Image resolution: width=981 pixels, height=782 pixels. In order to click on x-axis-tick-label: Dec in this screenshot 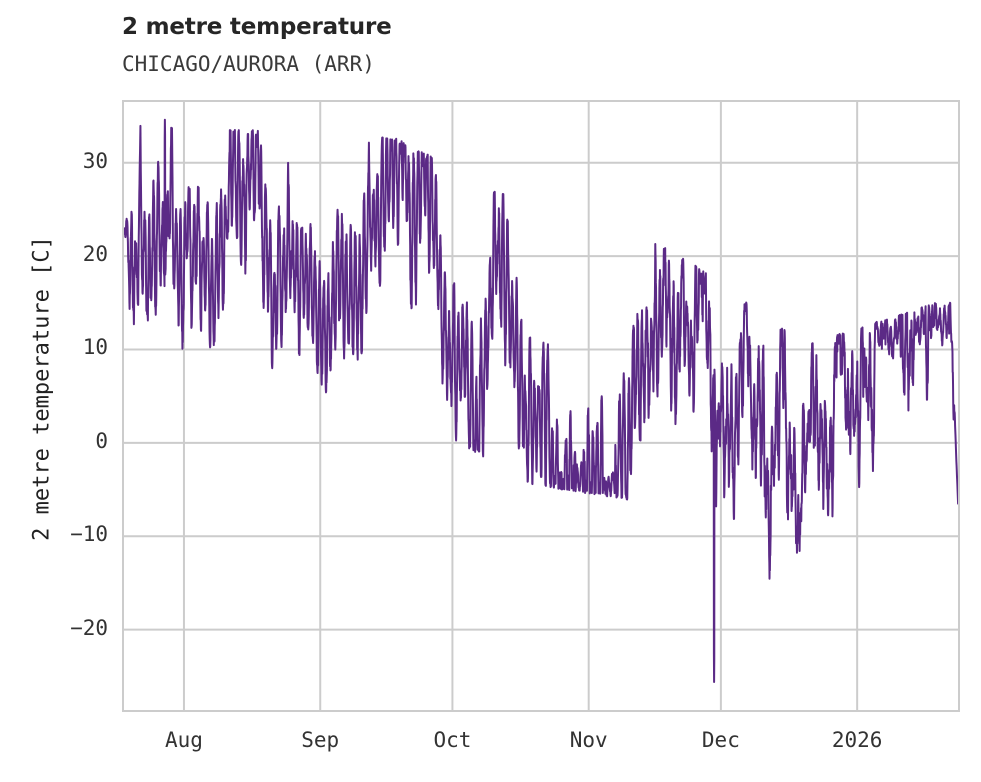, I will do `click(720, 740)`.